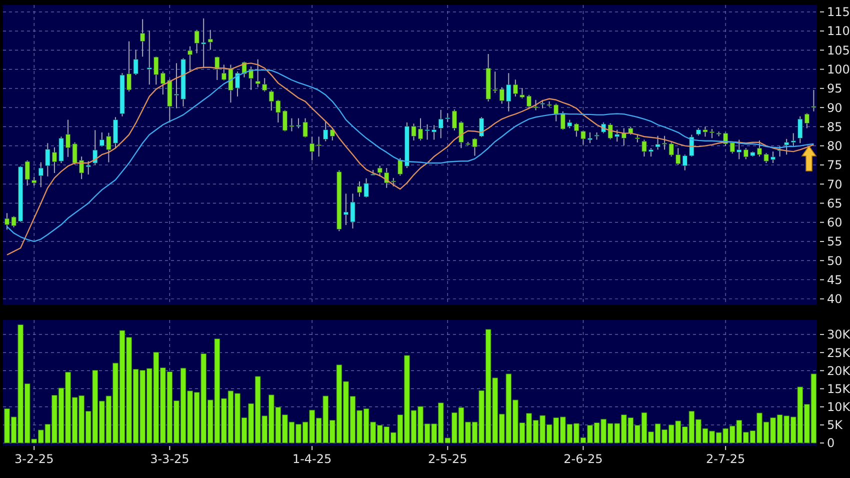  What do you see at coordinates (583, 459) in the screenshot?
I see `x-tick-label: 2-6-25` at bounding box center [583, 459].